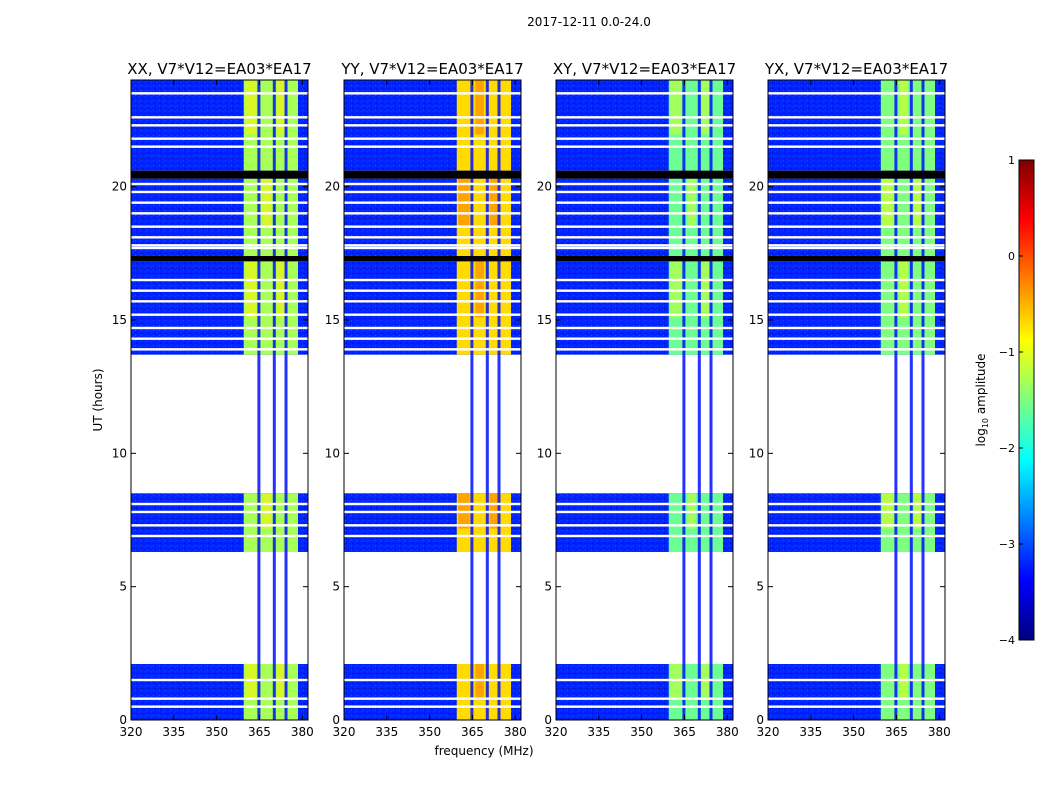  I want to click on figure-suptitle: 2017-12-11 0.0-24.0, so click(589, 22).